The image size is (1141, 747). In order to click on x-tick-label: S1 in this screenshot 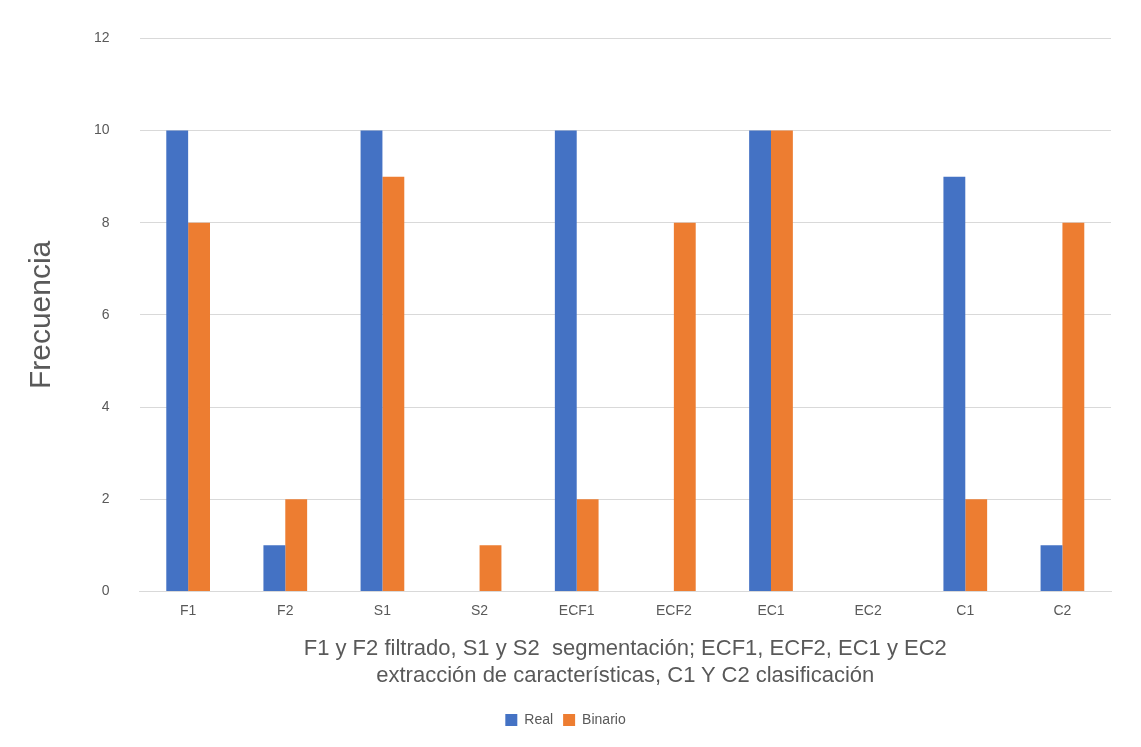, I will do `click(382, 609)`.